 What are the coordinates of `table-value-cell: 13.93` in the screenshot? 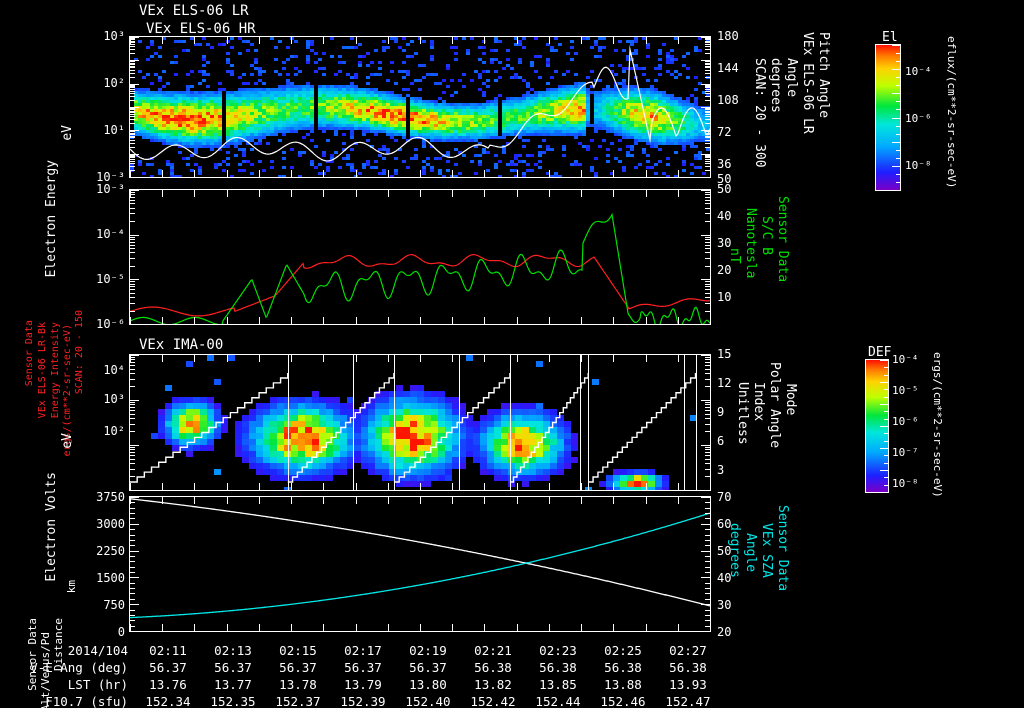 It's located at (688, 684).